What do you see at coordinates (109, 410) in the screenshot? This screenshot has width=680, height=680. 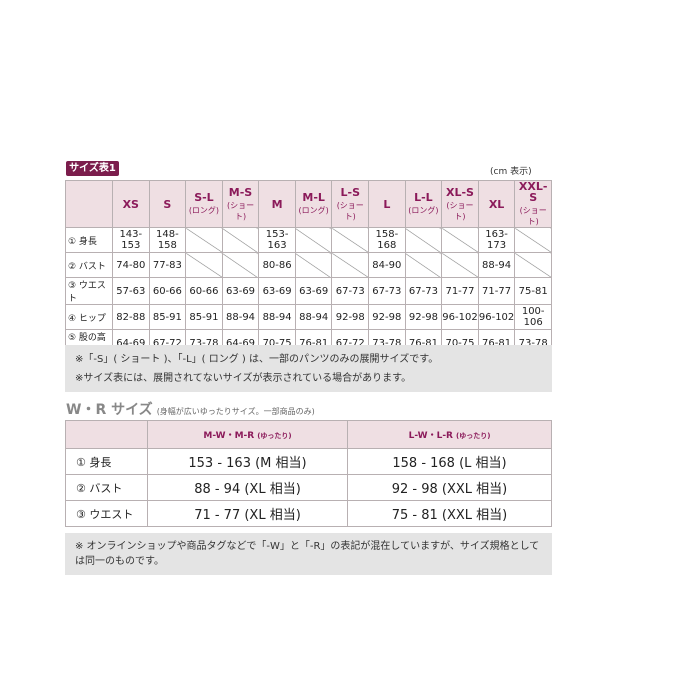 I see `wr-title-text: W・R サイズ` at bounding box center [109, 410].